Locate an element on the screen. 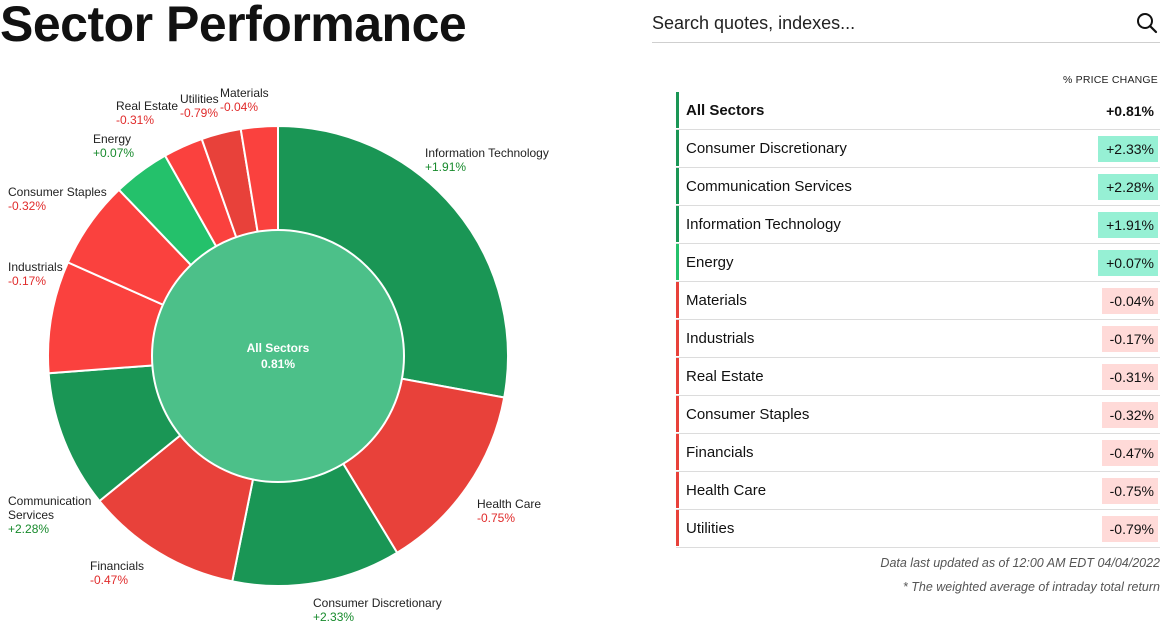  slice-label-change: -0.79% is located at coordinates (199, 113).